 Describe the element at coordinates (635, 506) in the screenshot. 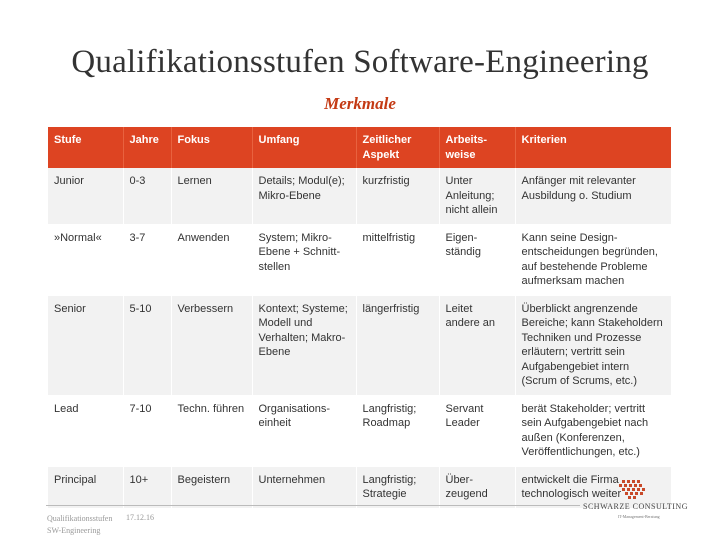

I see `logo-name: SCHWARZE CONSULTING` at that location.